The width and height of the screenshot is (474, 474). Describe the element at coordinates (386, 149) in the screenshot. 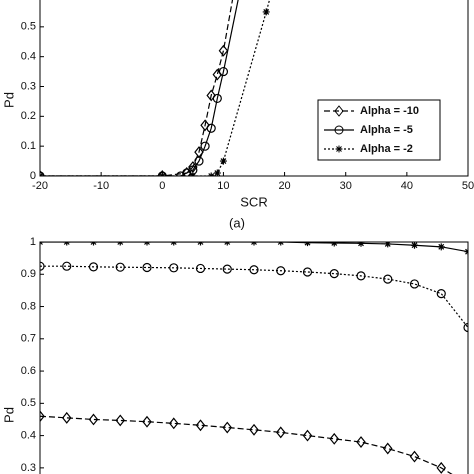

I see `legend-label: Alpha = -2` at that location.